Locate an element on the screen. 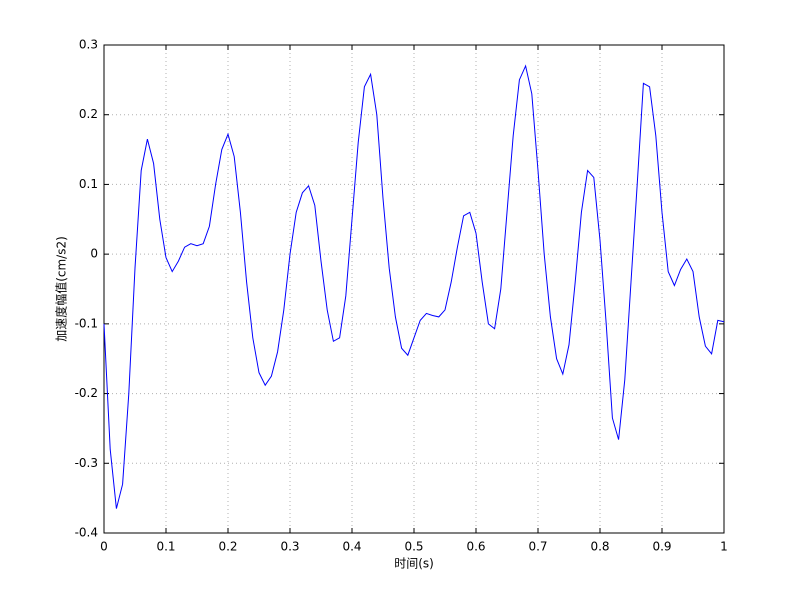  y-tick-label: -0.1 is located at coordinates (86, 323).